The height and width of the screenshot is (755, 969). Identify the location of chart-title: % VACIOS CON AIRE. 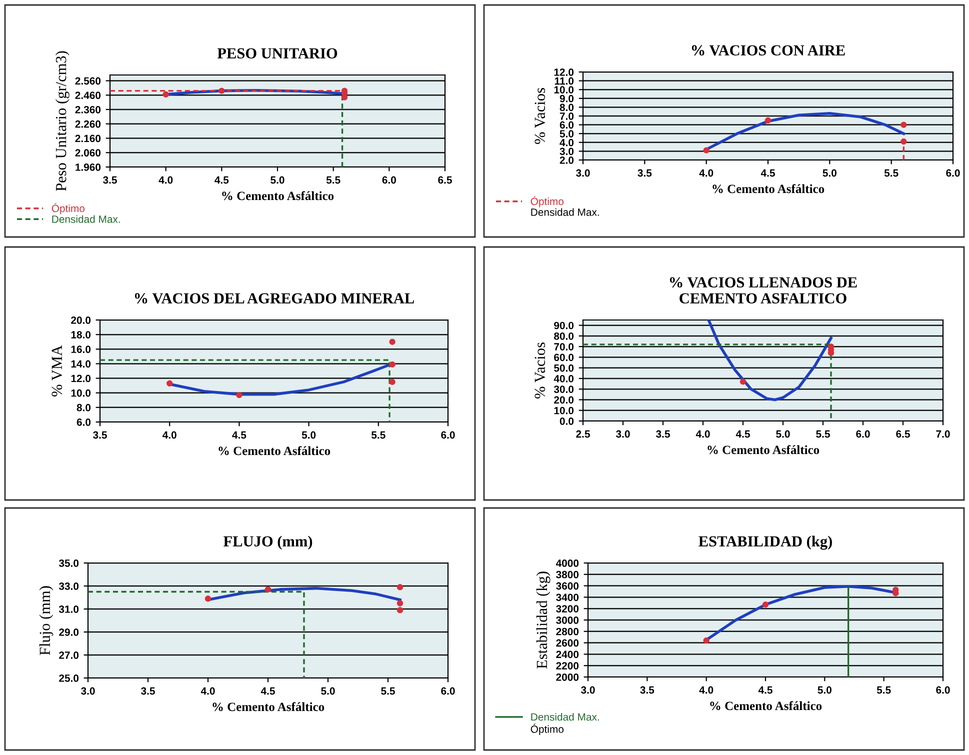
(768, 50).